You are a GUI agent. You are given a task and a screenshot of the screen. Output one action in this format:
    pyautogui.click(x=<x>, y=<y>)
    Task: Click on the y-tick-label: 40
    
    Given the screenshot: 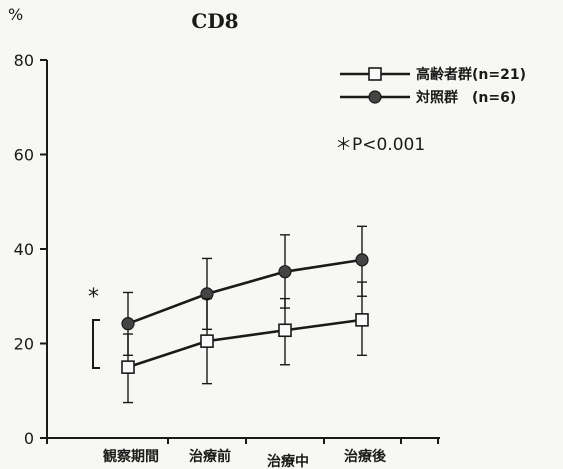 What is the action you would take?
    pyautogui.click(x=24, y=249)
    